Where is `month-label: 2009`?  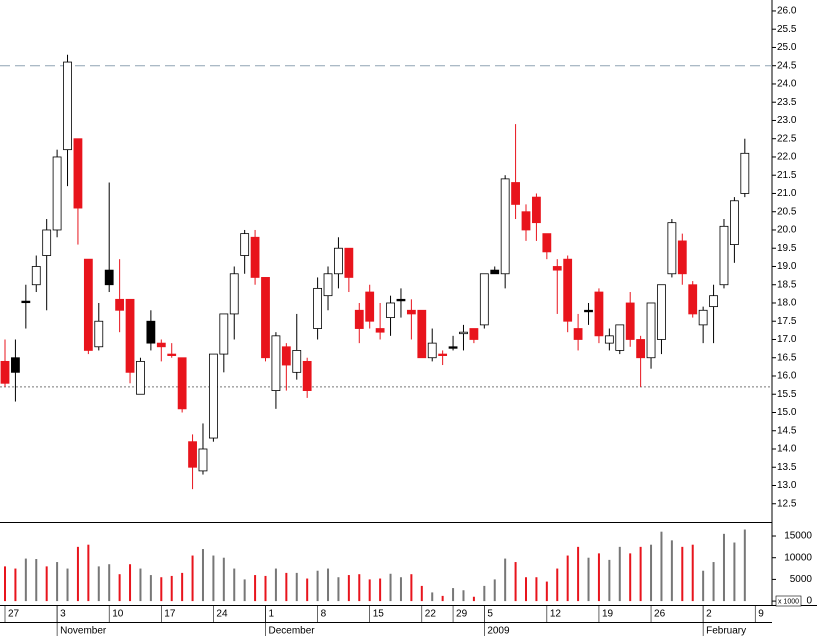
month-label: 2009 is located at coordinates (498, 631).